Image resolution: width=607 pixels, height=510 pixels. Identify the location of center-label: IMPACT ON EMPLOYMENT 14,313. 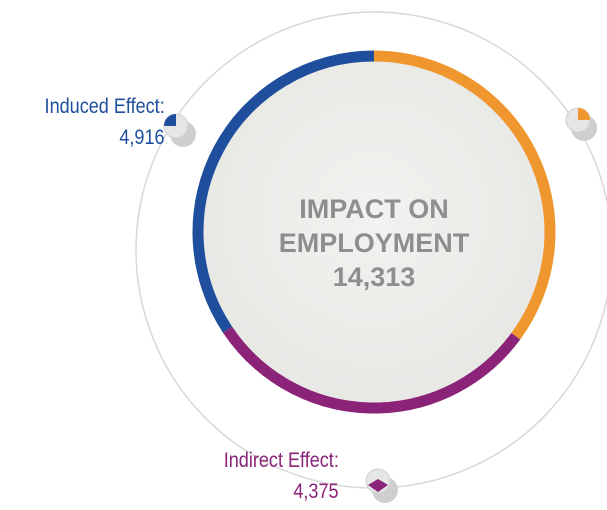
(374, 243).